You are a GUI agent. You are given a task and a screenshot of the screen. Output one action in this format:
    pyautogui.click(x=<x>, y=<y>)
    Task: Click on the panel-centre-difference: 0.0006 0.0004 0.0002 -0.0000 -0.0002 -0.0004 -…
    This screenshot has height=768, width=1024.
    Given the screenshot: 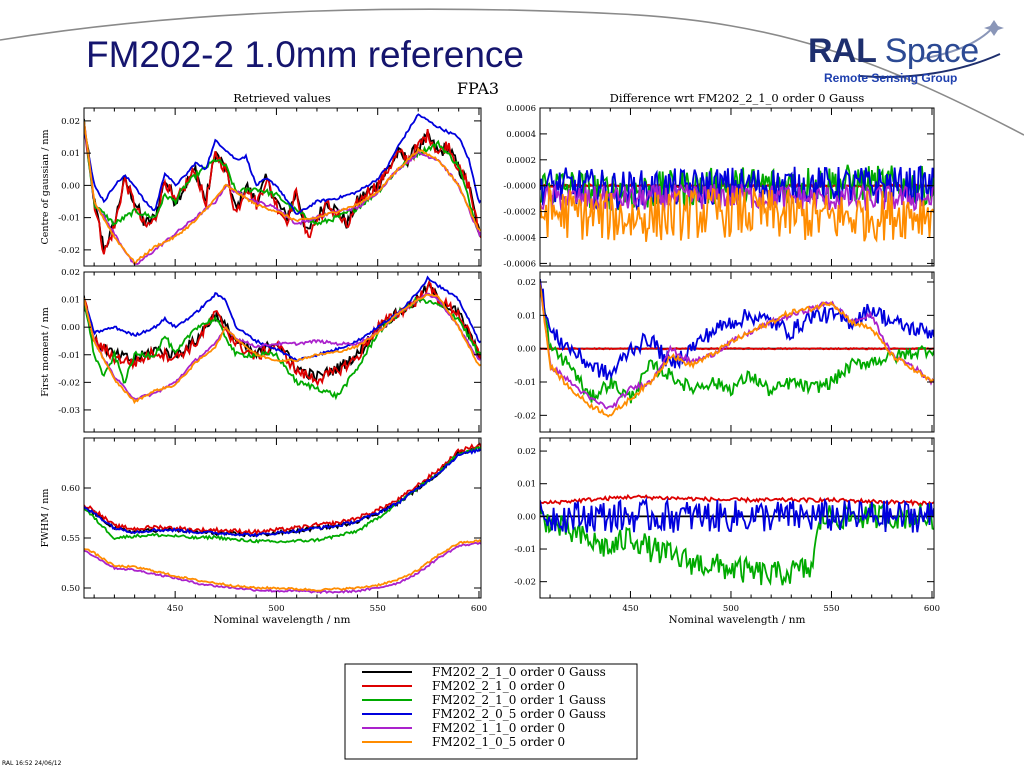 What is the action you would take?
    pyautogui.click(x=719, y=186)
    